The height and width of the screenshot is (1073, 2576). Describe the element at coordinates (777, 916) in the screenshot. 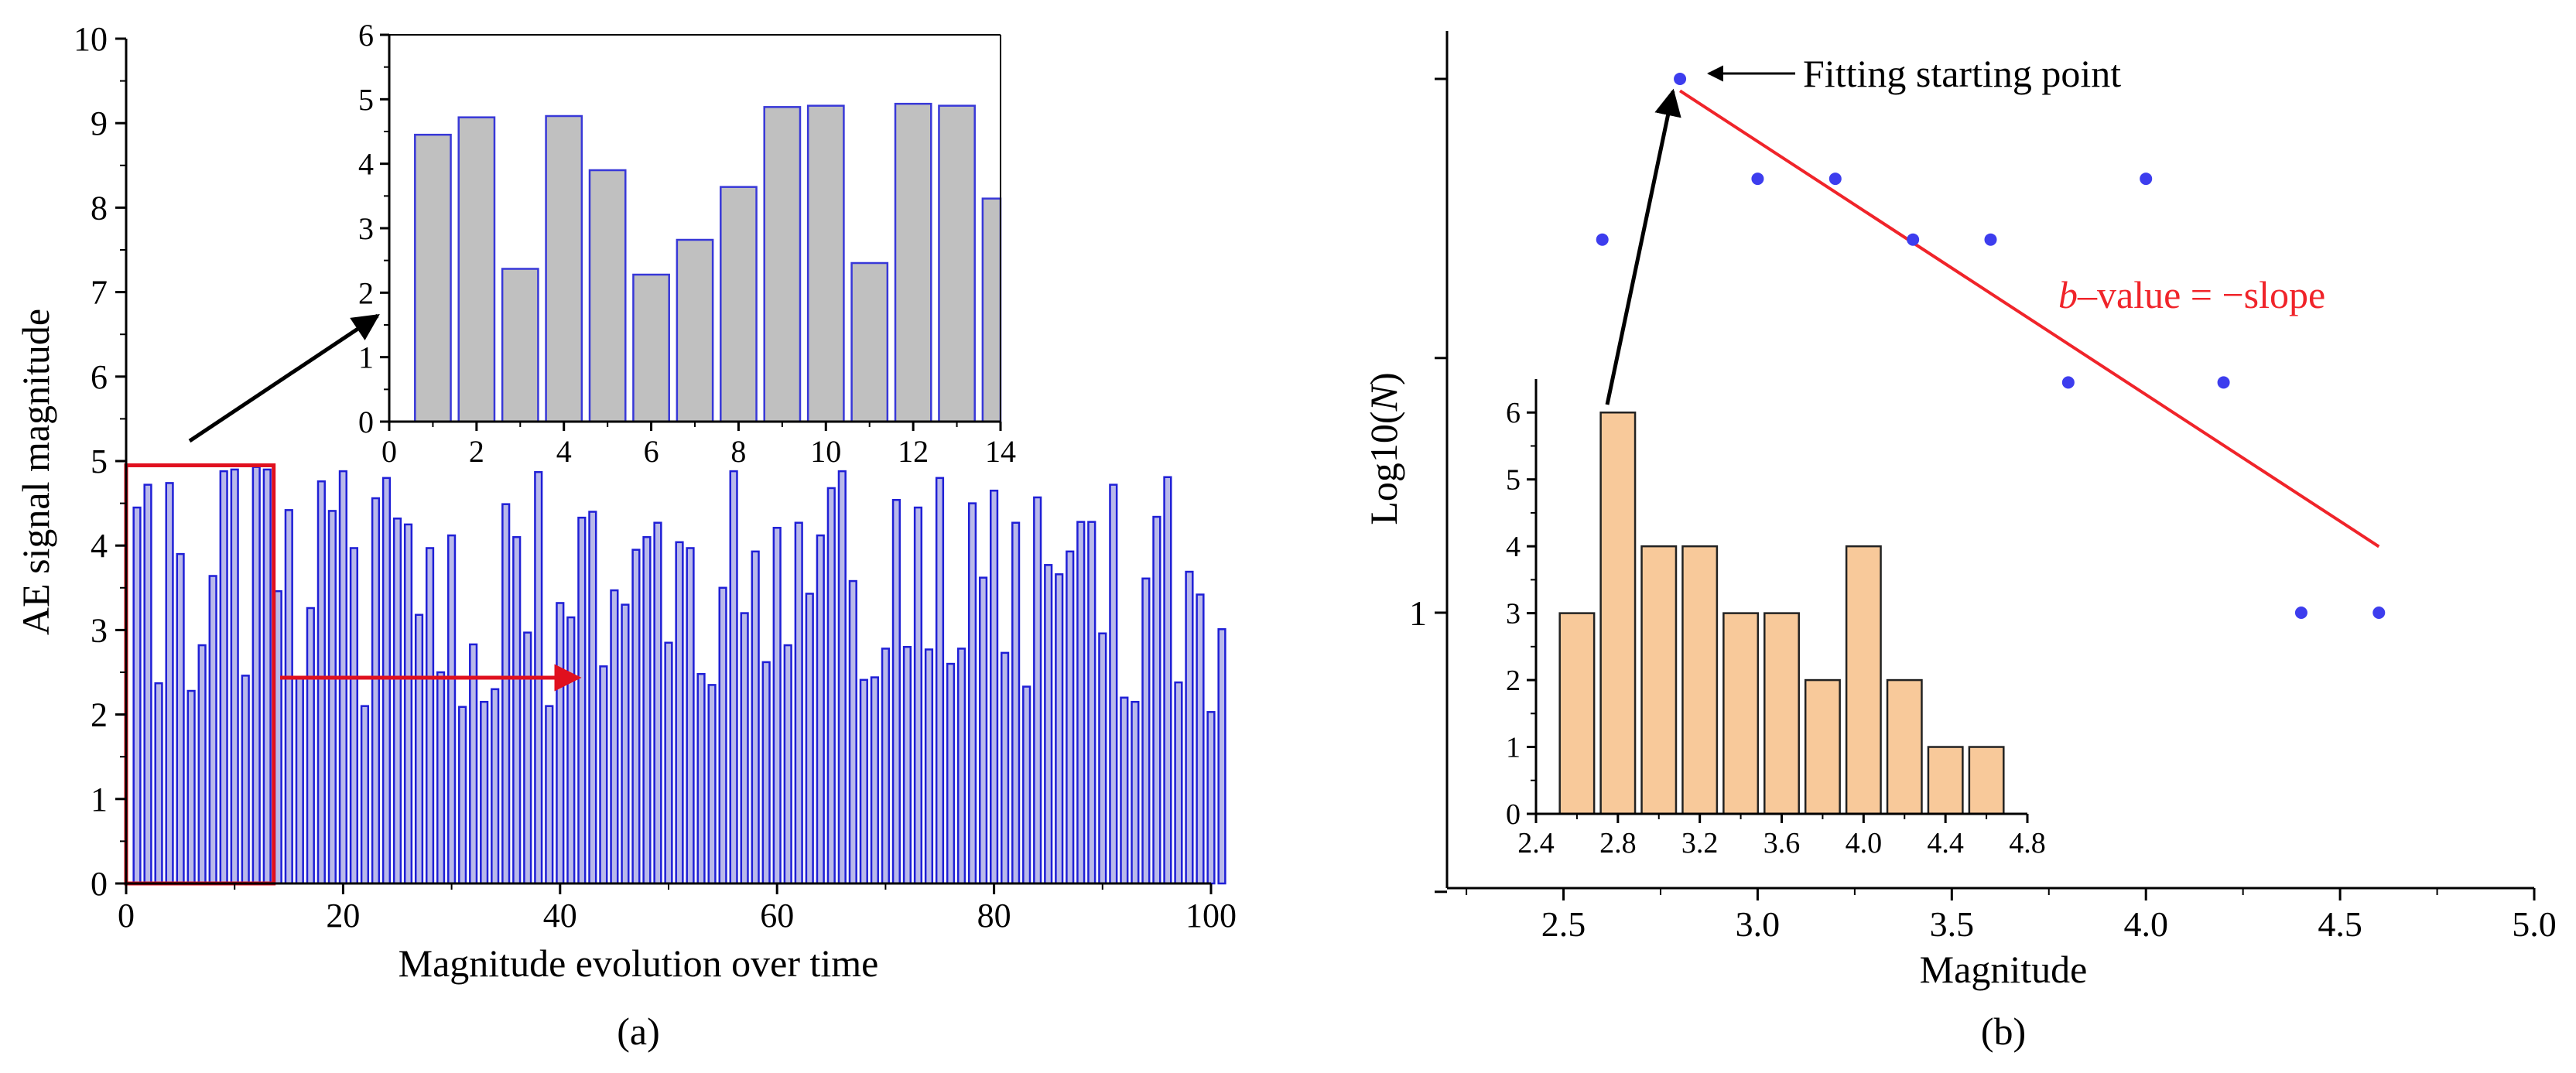

I see `x-tick-label: 60` at that location.